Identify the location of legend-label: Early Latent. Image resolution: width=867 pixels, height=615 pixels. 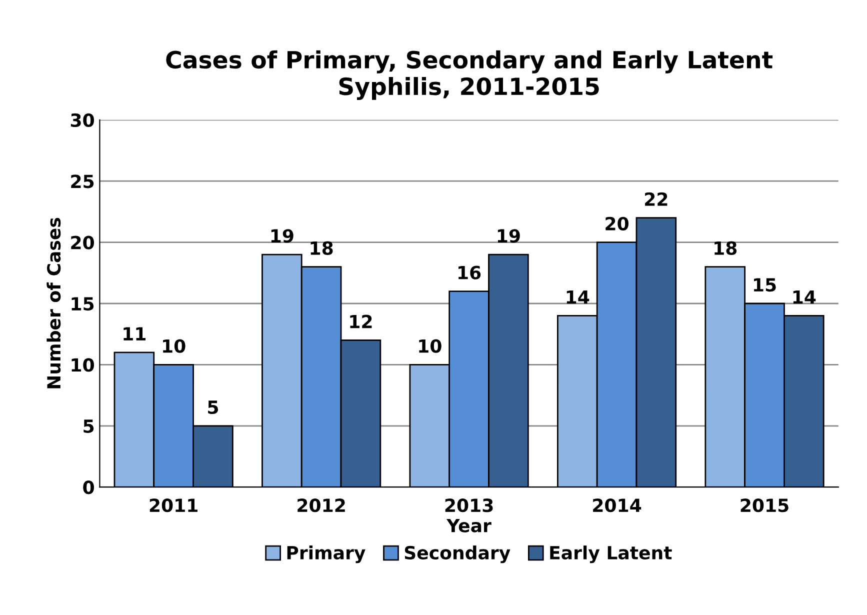
(611, 555).